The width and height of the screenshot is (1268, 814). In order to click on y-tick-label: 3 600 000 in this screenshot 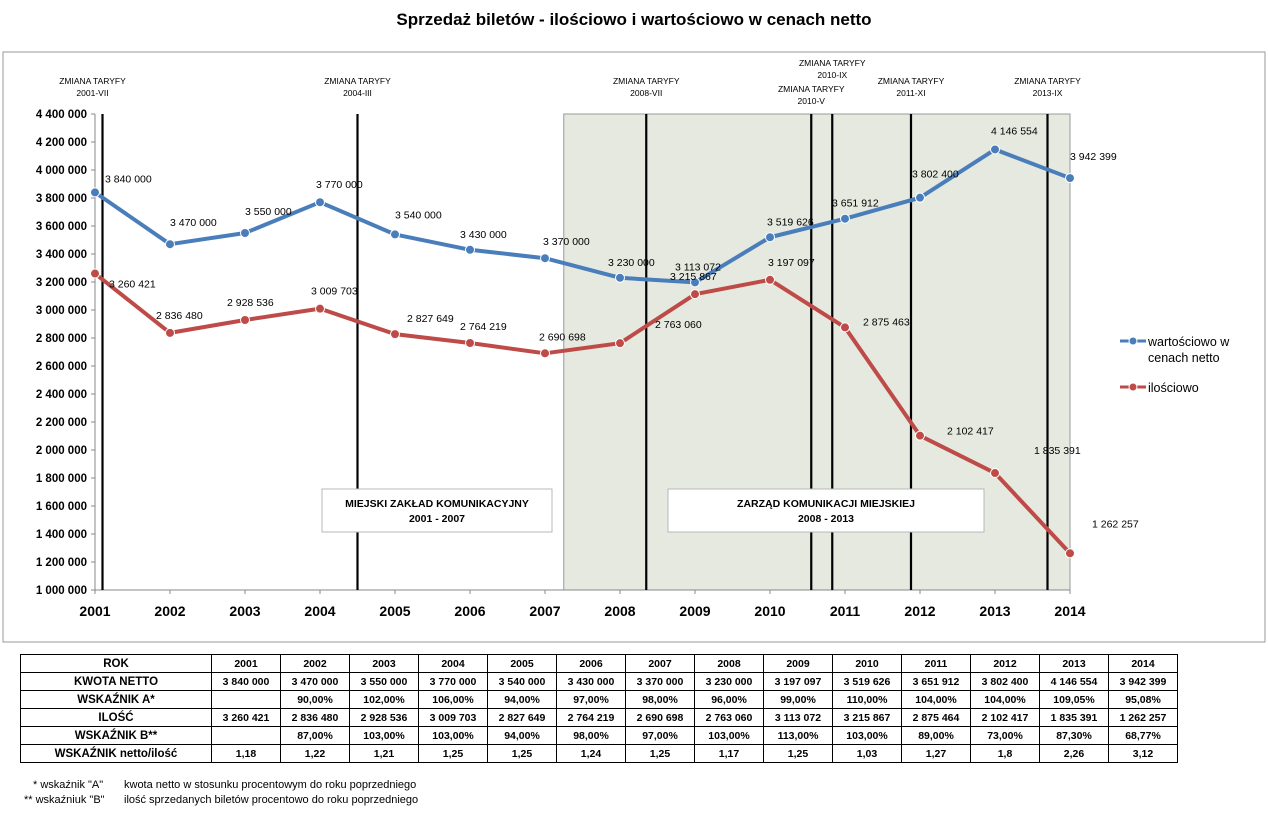, I will do `click(61, 227)`.